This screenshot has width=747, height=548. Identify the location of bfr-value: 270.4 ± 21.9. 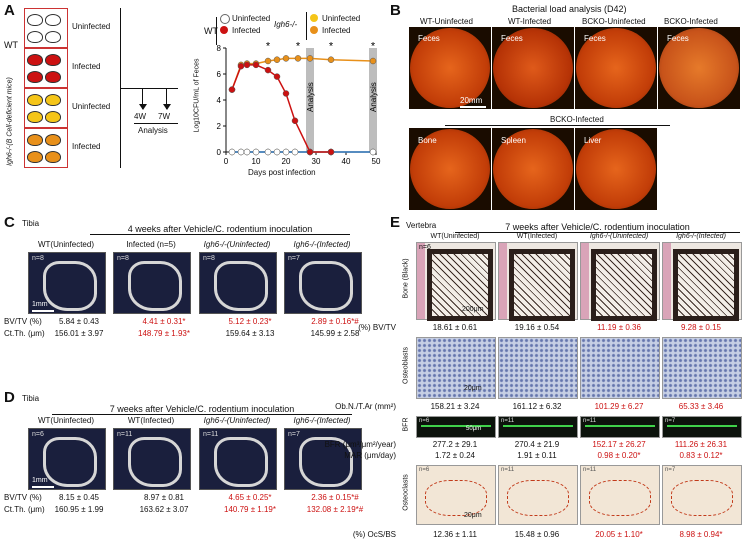
(537, 444).